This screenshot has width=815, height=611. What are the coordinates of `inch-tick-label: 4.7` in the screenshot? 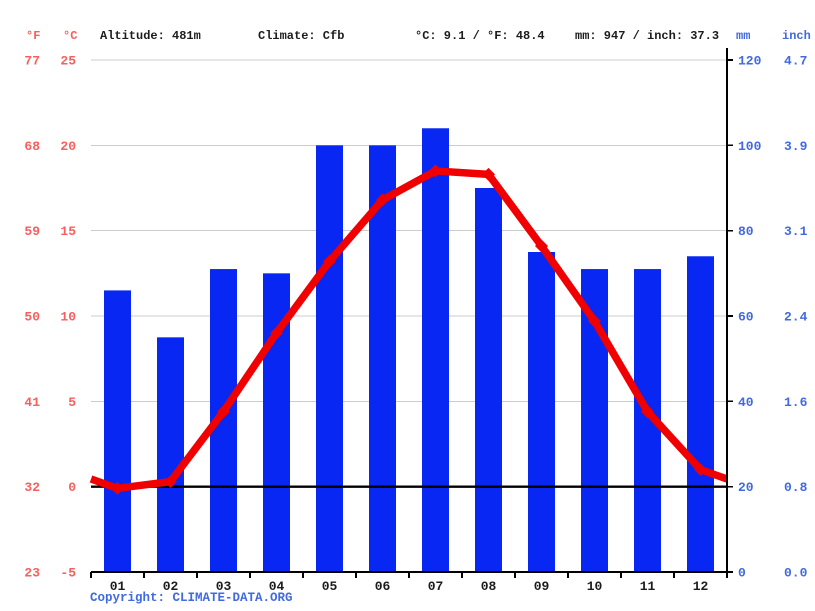 It's located at (795, 61).